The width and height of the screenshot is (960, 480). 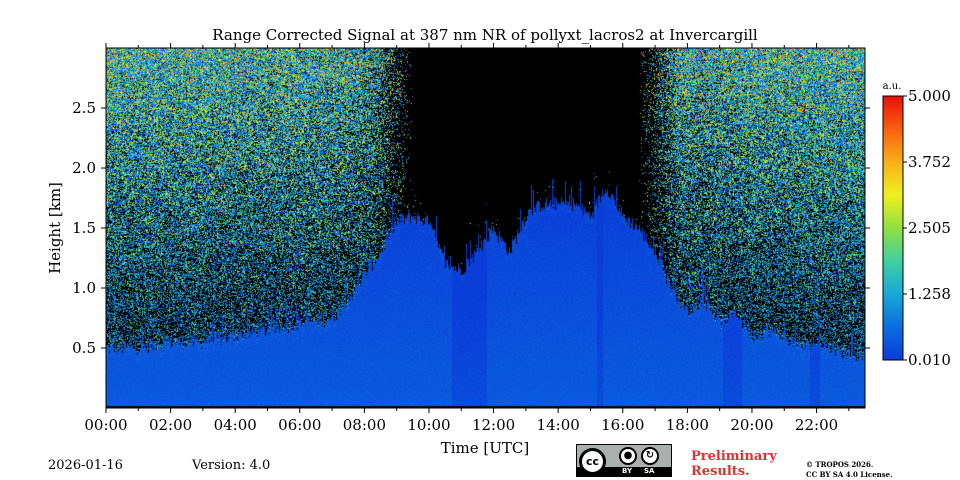 What do you see at coordinates (170, 425) in the screenshot?
I see `x-tick-label: 02:00` at bounding box center [170, 425].